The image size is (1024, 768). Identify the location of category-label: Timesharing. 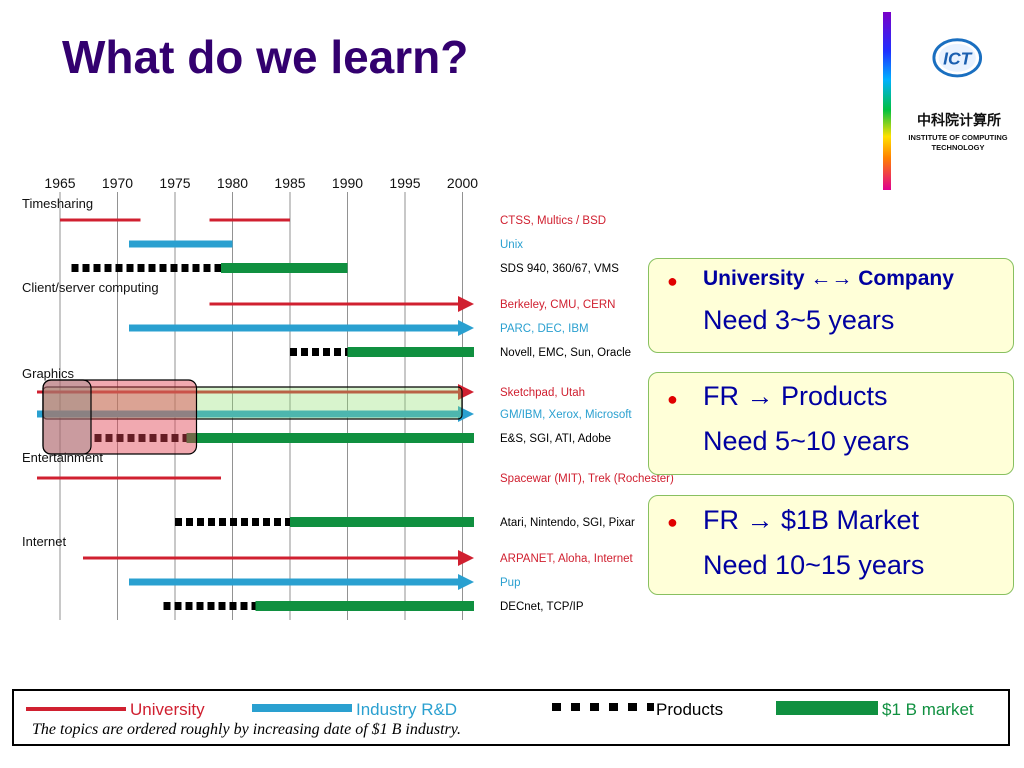
(57, 203).